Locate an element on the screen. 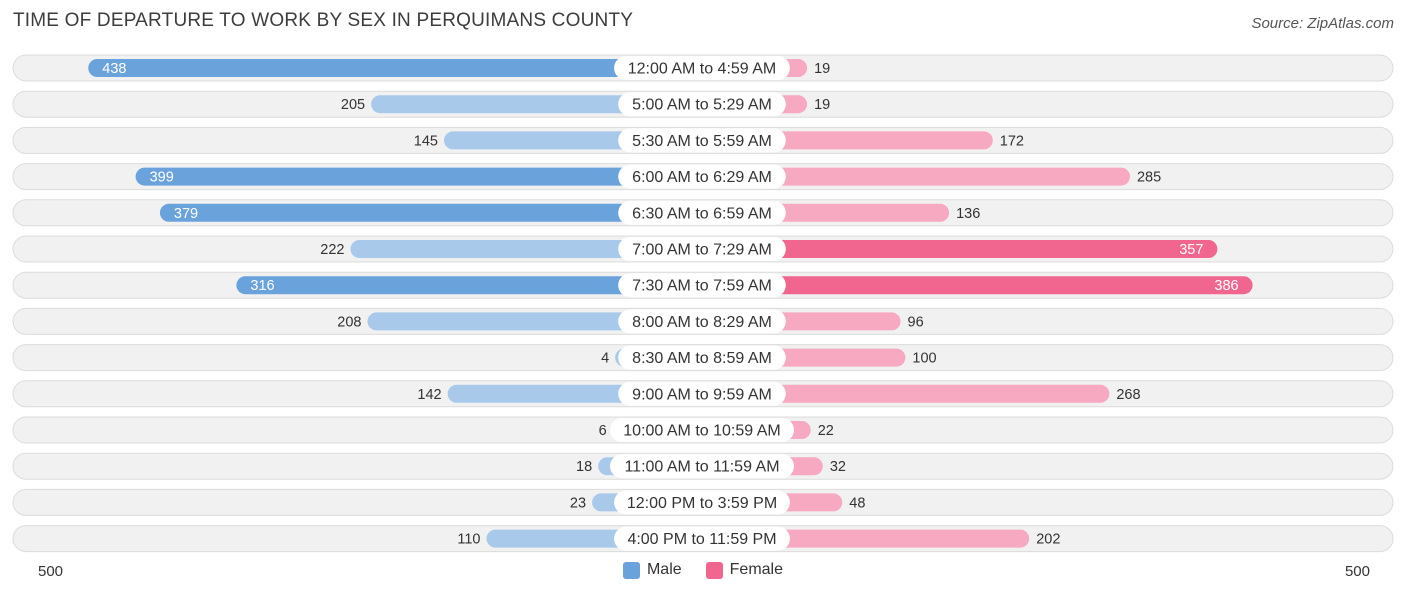  value-label-male: 110 is located at coordinates (468, 540).